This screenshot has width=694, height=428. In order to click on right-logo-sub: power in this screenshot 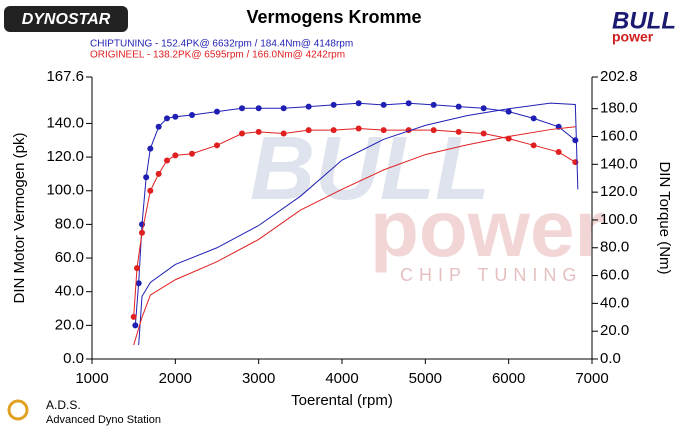, I will do `click(633, 37)`.